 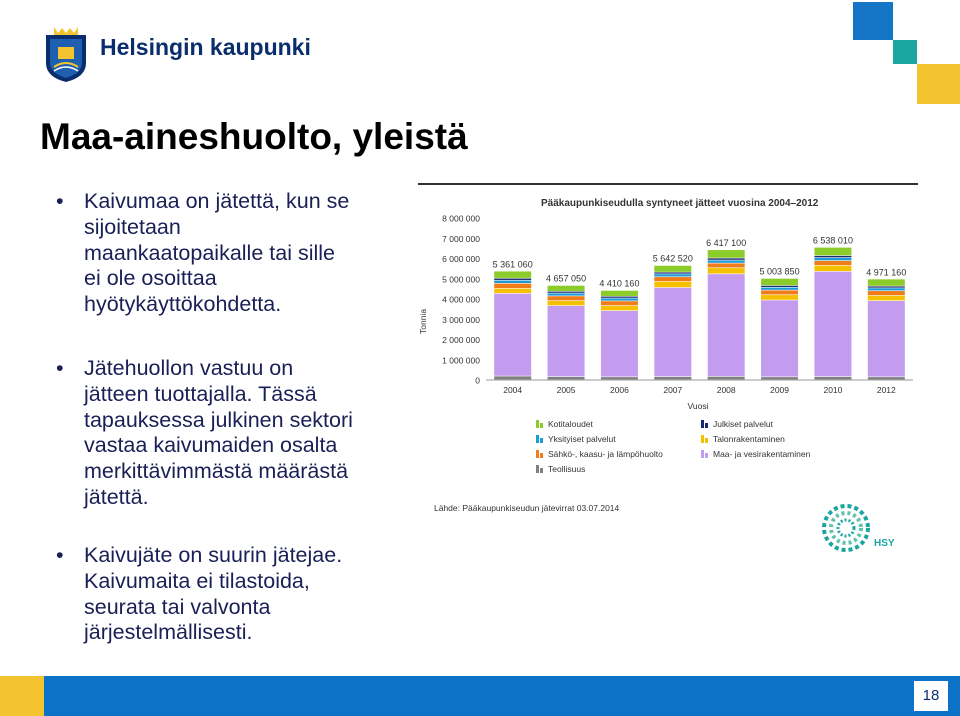 I want to click on x-tick-label: 2012, so click(x=886, y=390).